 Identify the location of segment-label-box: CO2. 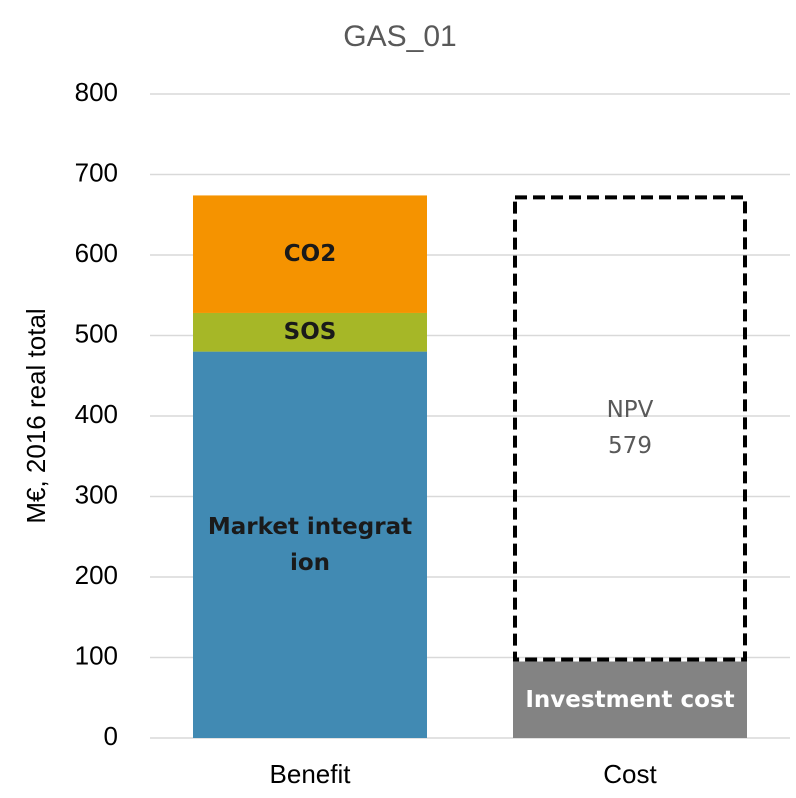
(310, 254).